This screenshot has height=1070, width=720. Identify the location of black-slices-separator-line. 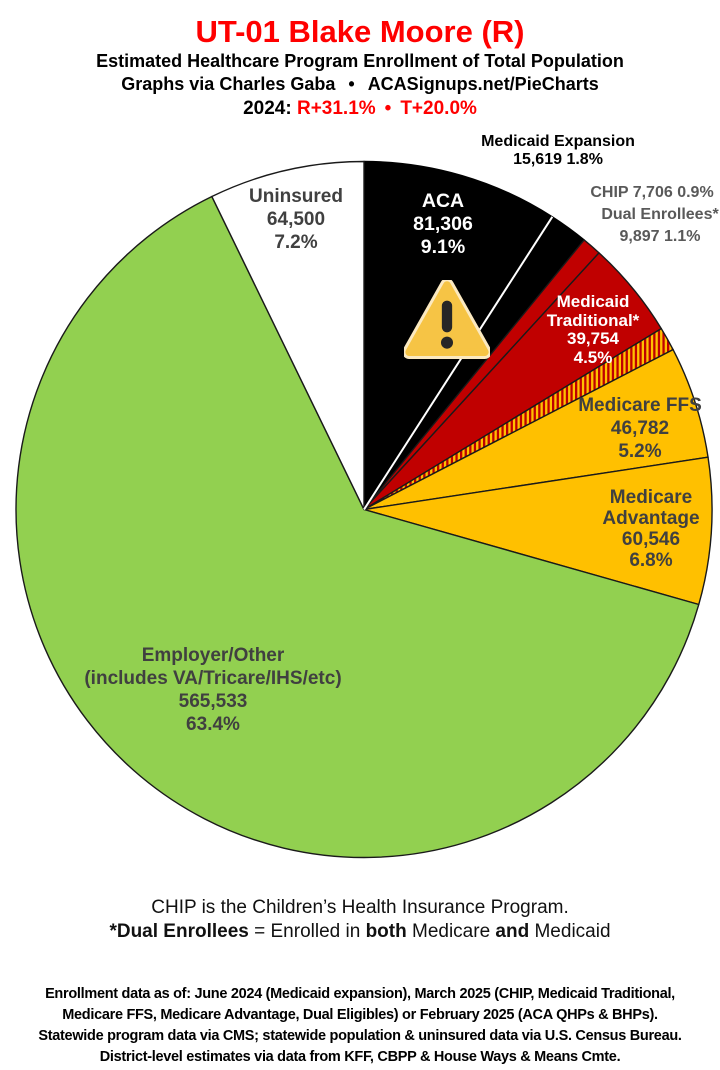
(458, 363).